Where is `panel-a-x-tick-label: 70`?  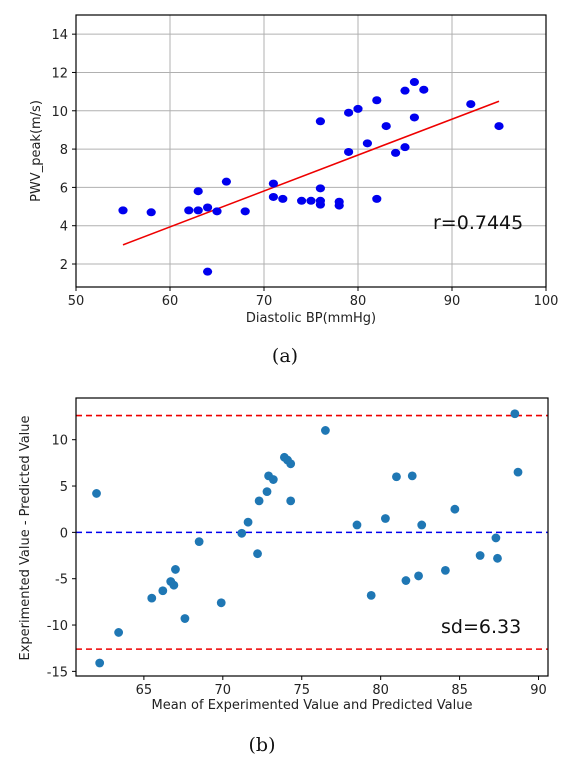 panel-a-x-tick-label: 70 is located at coordinates (264, 301).